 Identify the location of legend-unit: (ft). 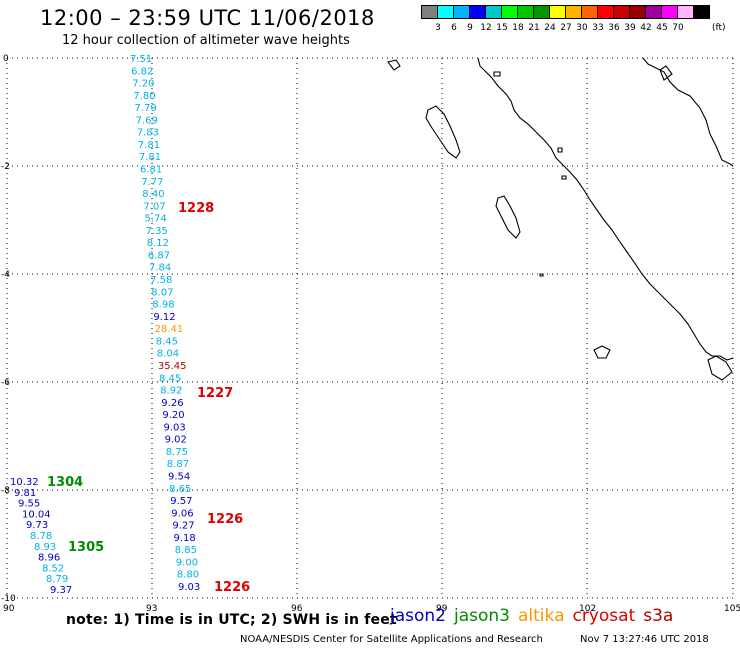
(719, 28).